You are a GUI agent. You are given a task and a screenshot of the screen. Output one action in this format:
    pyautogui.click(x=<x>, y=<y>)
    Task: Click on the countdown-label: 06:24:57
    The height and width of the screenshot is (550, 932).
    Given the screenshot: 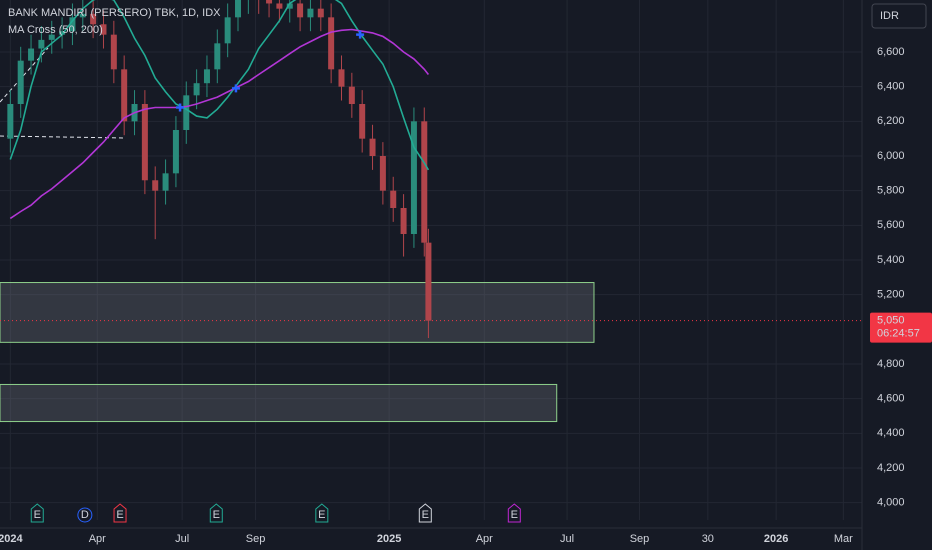 What is the action you would take?
    pyautogui.click(x=898, y=334)
    